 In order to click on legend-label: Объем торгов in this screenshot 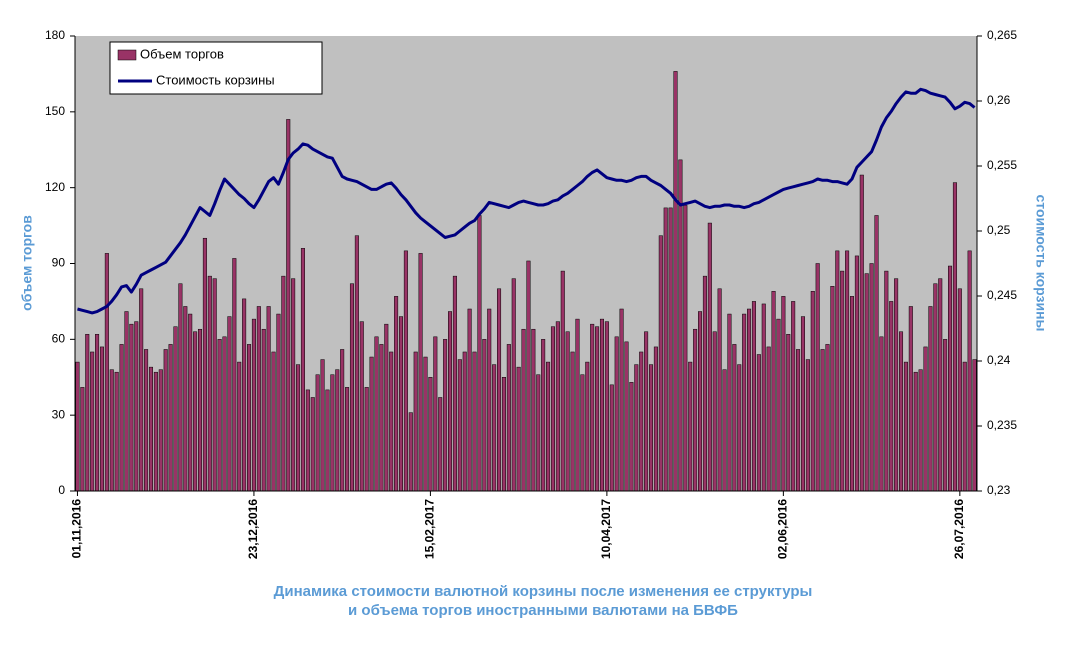, I will do `click(182, 53)`.